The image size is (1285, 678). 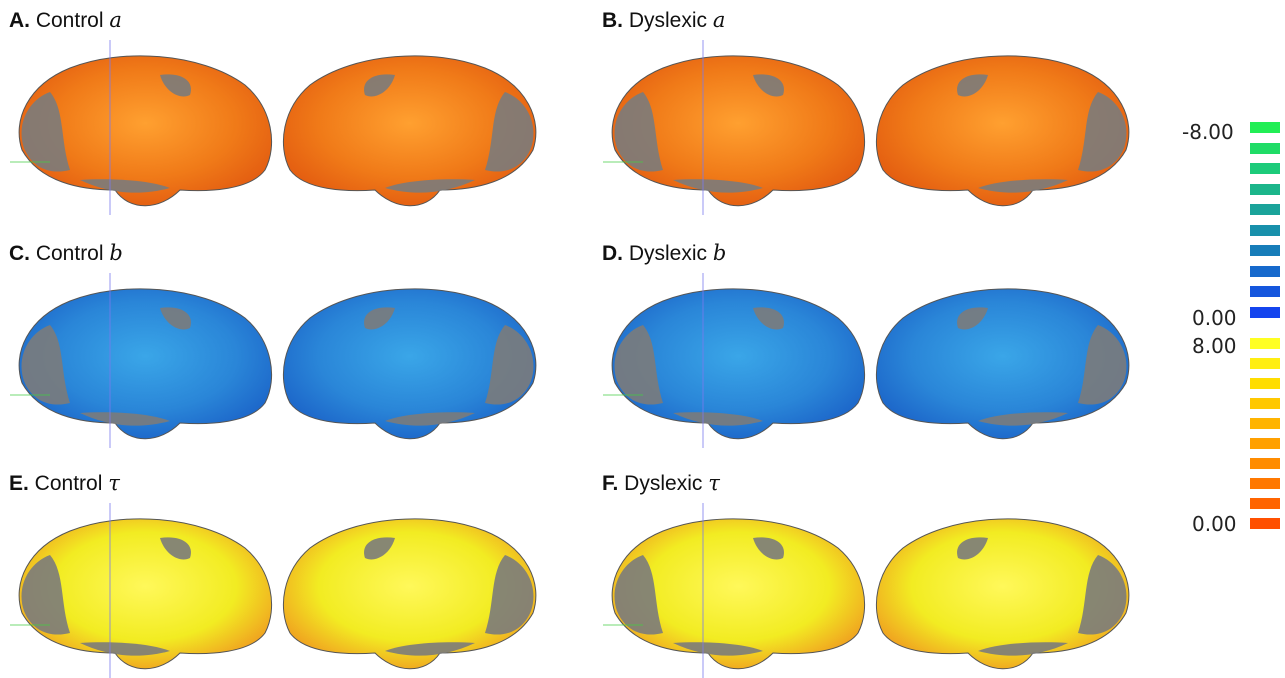 I want to click on panel-label: C. Control b, so click(x=66, y=253).